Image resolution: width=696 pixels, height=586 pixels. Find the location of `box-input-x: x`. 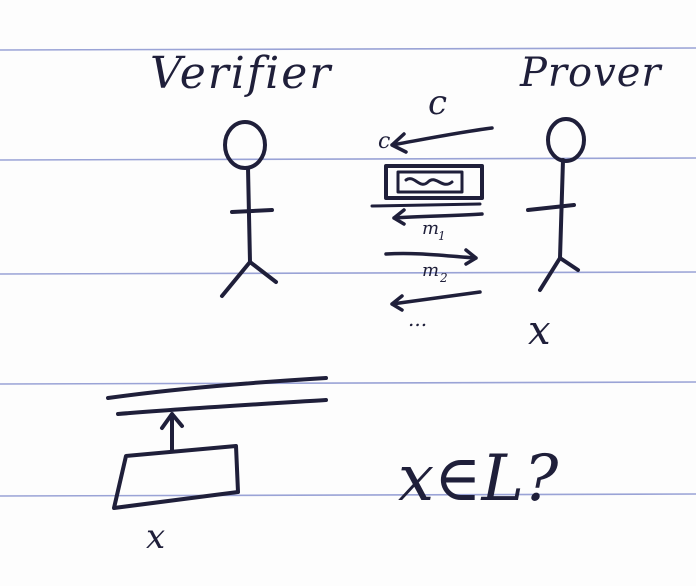

box-input-x: x is located at coordinates (155, 537).